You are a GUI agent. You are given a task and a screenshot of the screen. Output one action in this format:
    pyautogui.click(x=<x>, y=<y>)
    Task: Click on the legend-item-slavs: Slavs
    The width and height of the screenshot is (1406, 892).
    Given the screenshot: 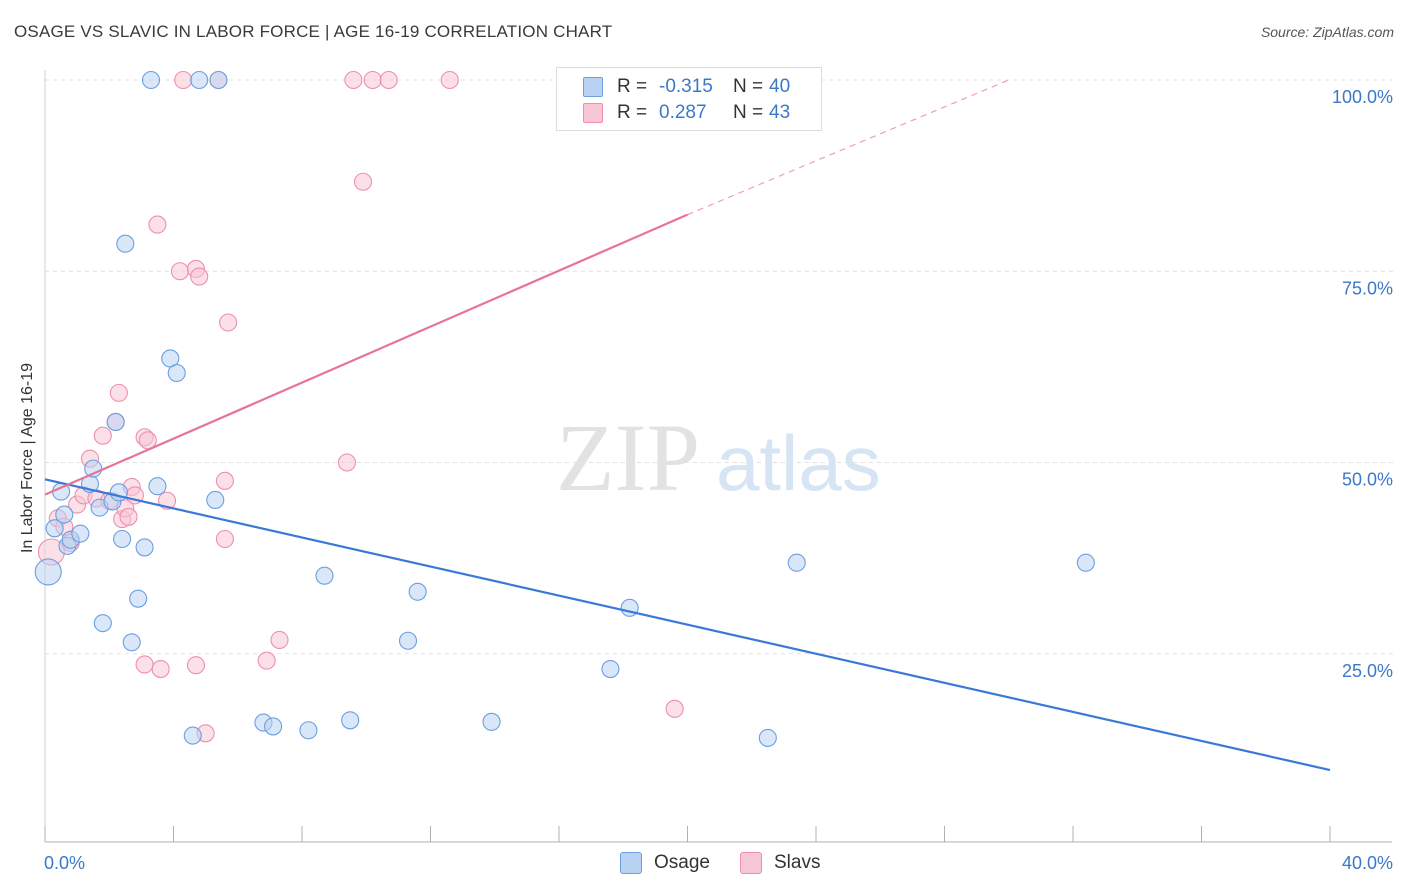 What is the action you would take?
    pyautogui.click(x=780, y=863)
    